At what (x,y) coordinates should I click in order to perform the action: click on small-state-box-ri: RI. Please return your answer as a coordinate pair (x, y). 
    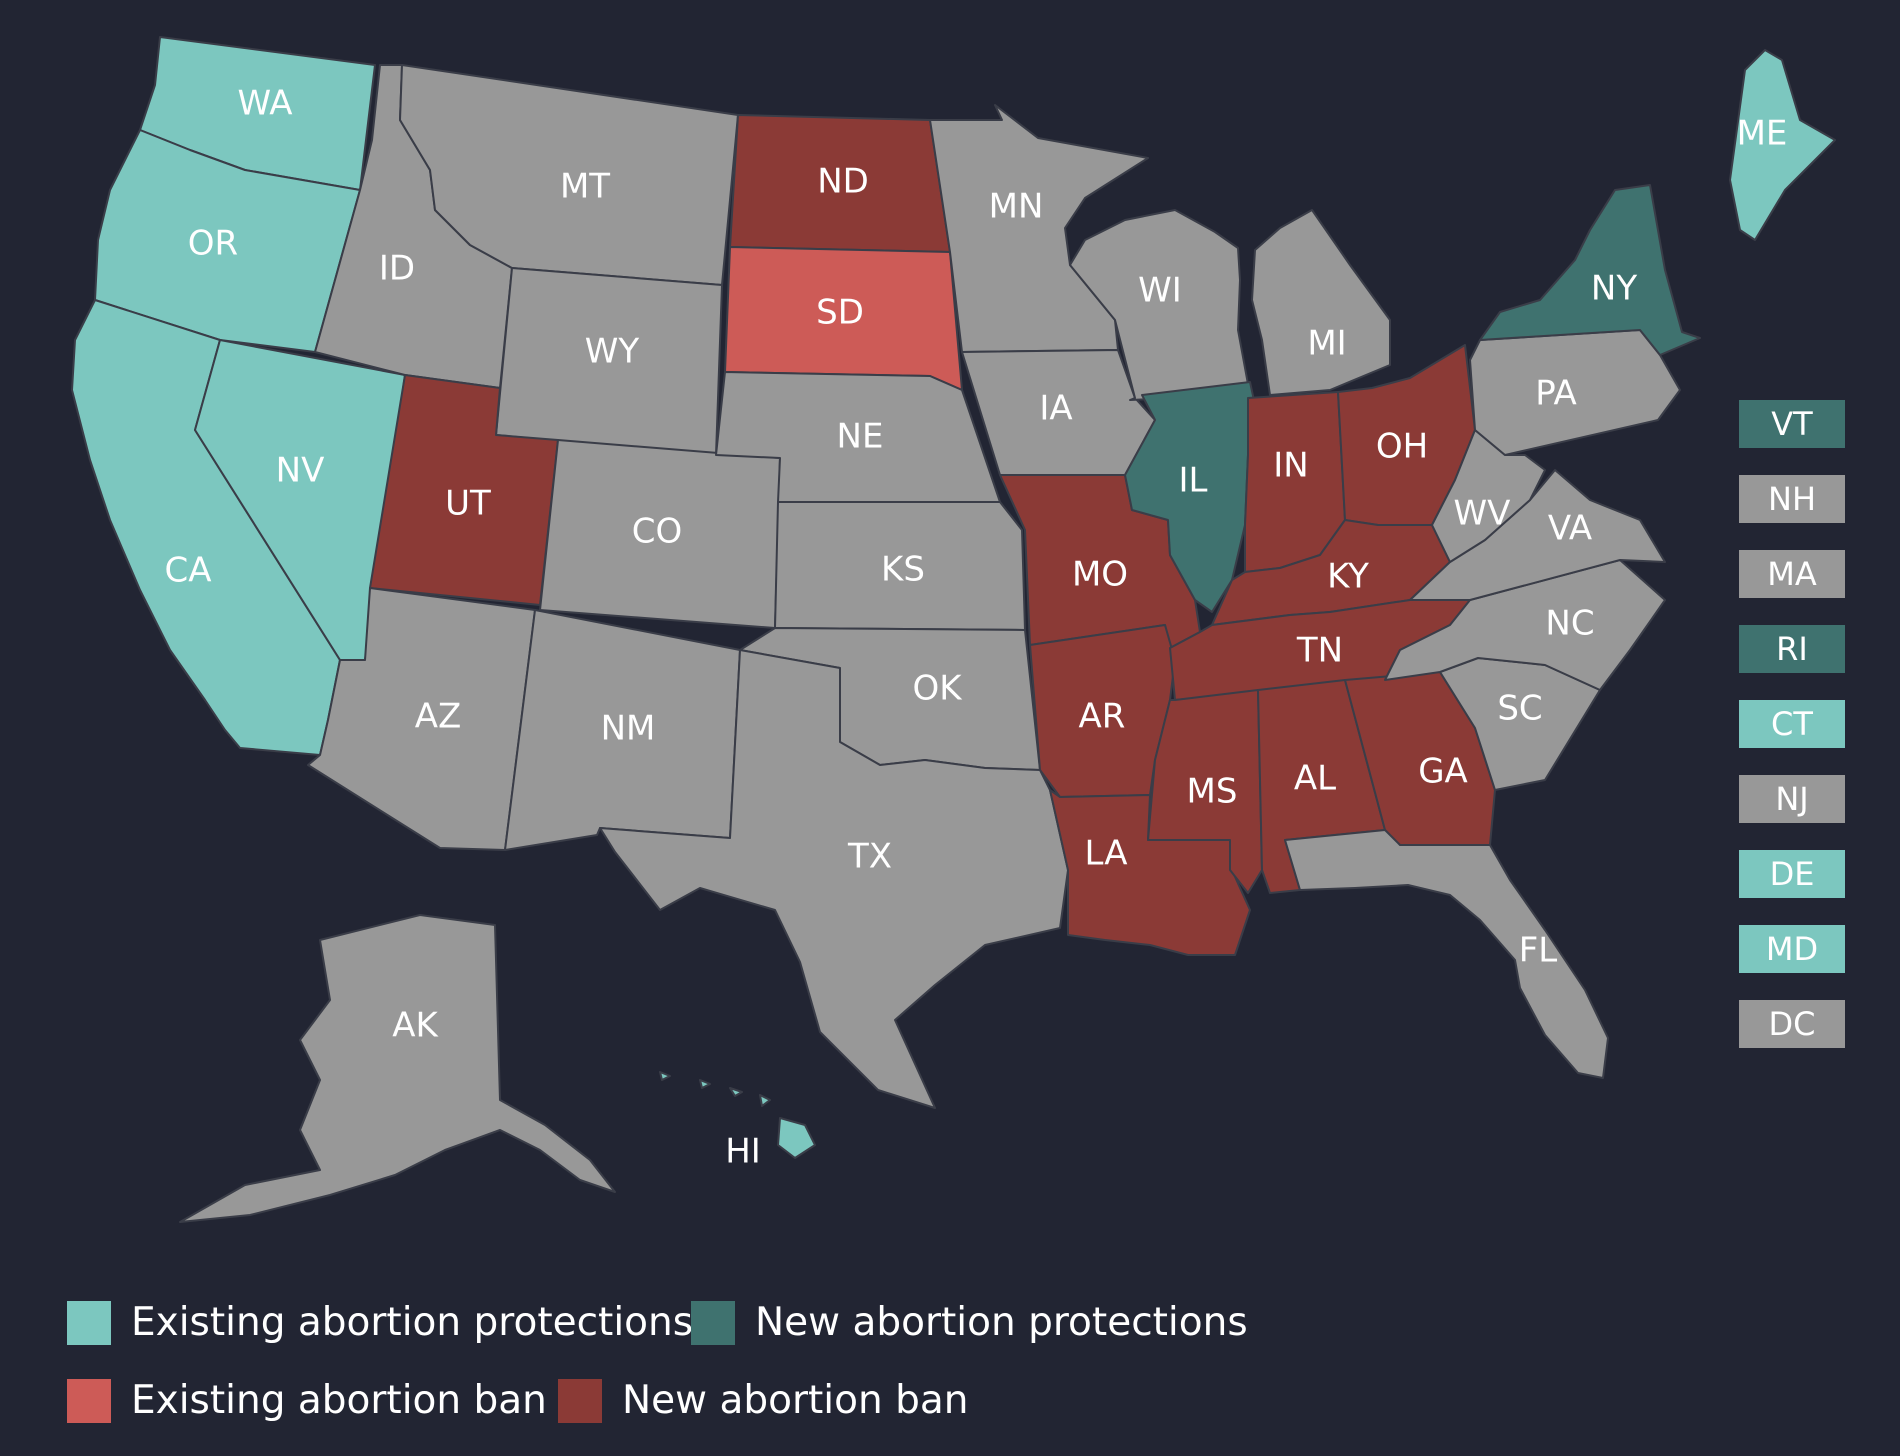
    Looking at the image, I should click on (1792, 649).